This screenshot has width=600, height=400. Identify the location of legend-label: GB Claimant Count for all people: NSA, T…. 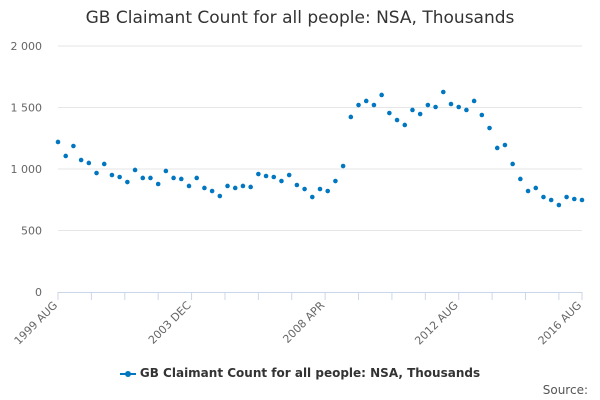
(310, 373).